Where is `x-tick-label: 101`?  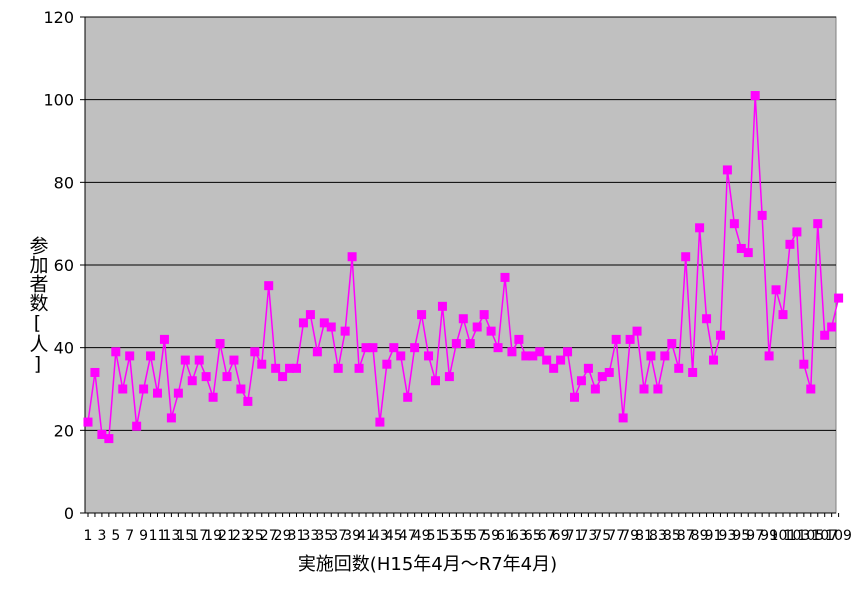 x-tick-label: 101 is located at coordinates (783, 536).